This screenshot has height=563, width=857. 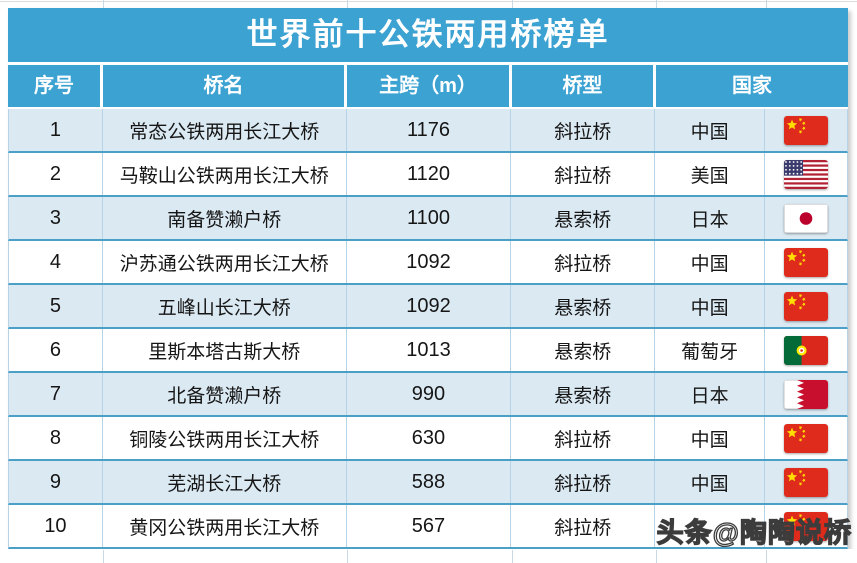 I want to click on bridge-name-cell: 里斯本塔古斯大桥, so click(x=225, y=350).